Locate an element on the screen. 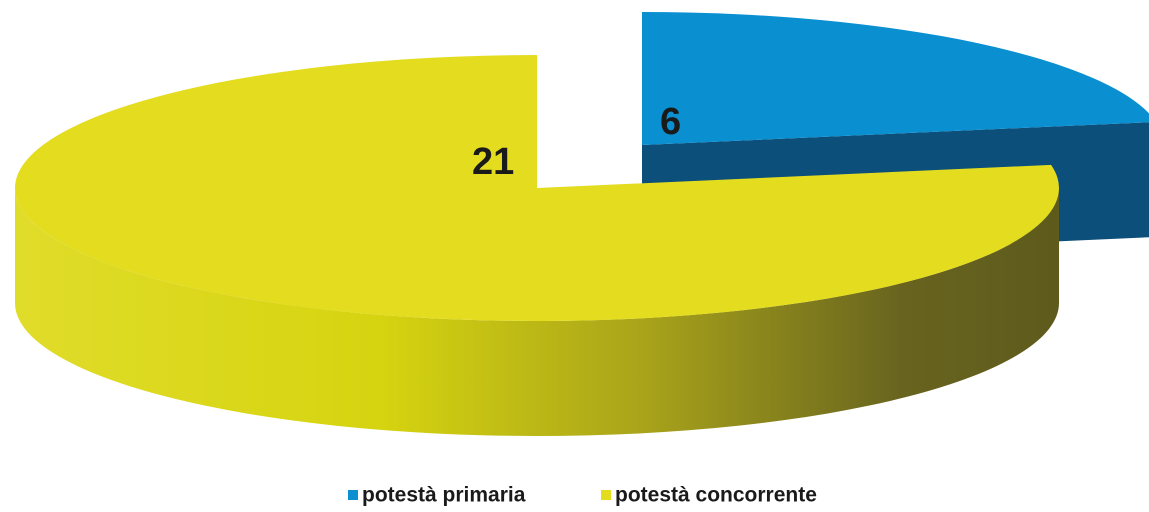 The image size is (1149, 512). legend-label: potestà primaria is located at coordinates (444, 495).